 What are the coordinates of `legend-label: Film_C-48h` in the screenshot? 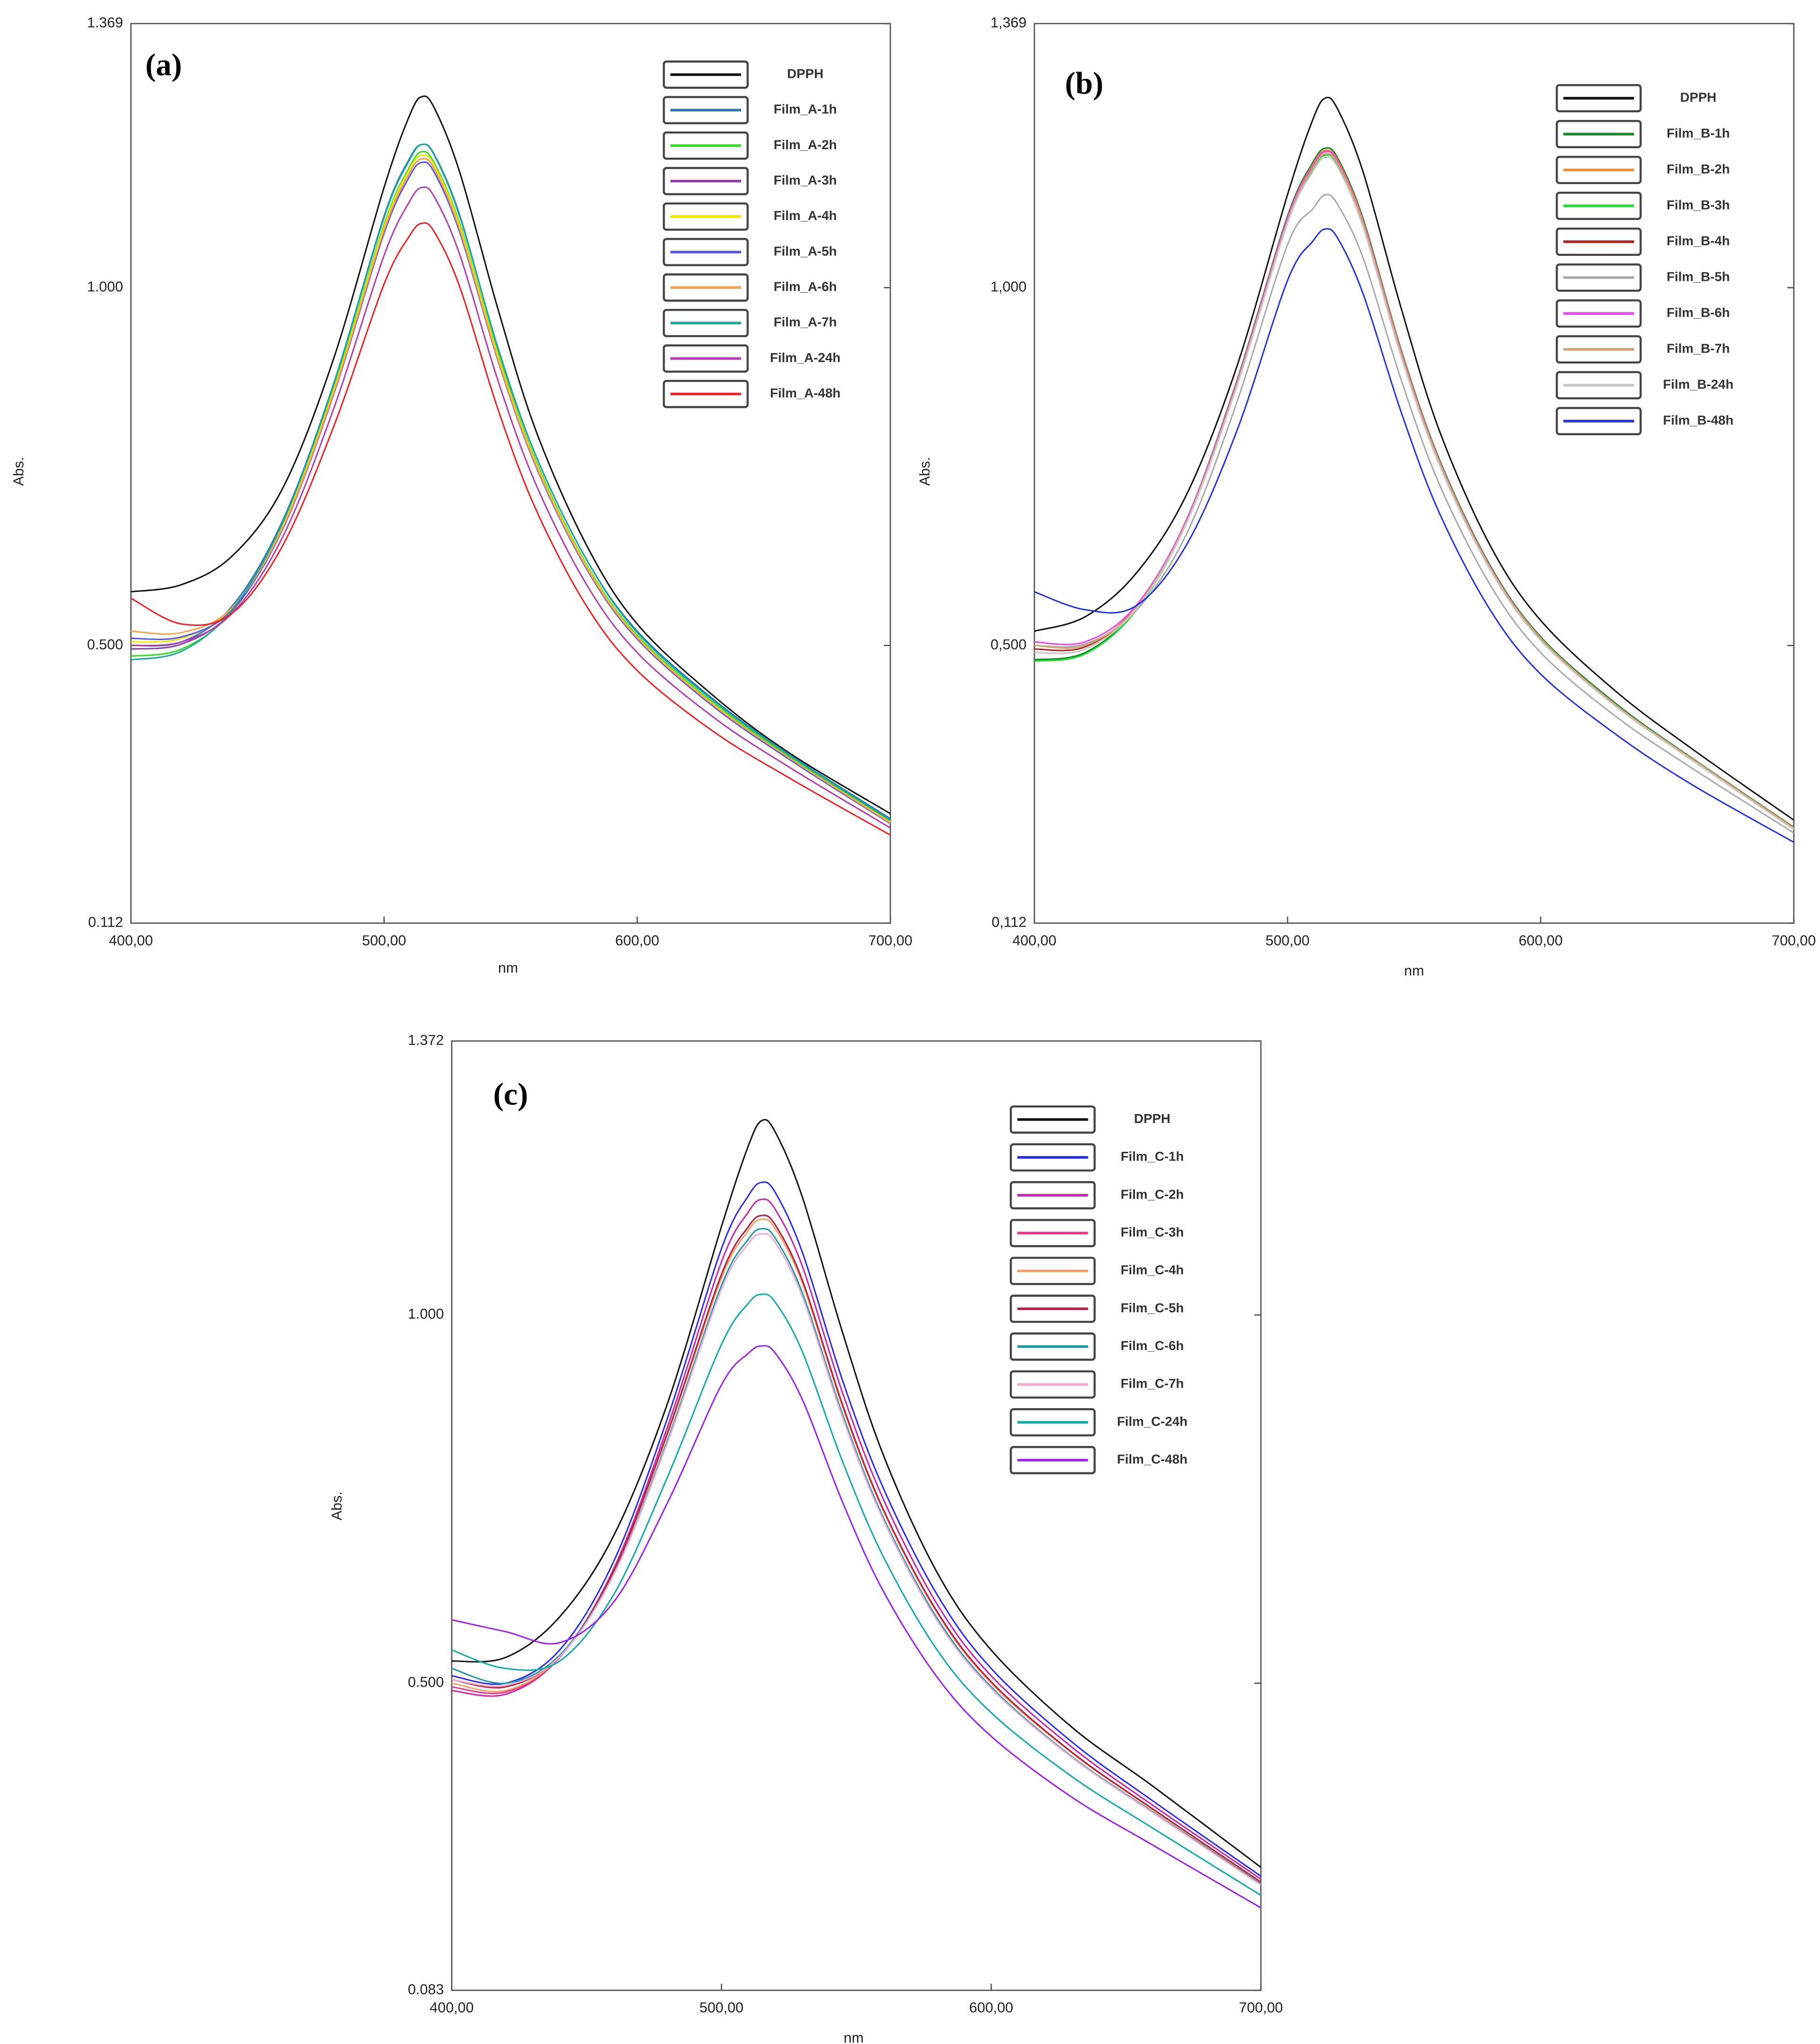 It's located at (1152, 1459).